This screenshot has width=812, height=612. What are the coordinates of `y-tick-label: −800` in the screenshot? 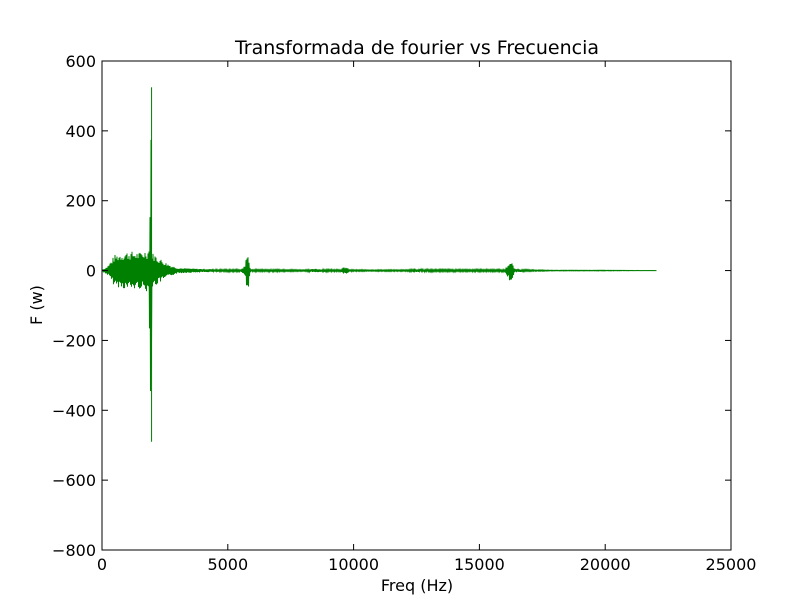 It's located at (74, 550).